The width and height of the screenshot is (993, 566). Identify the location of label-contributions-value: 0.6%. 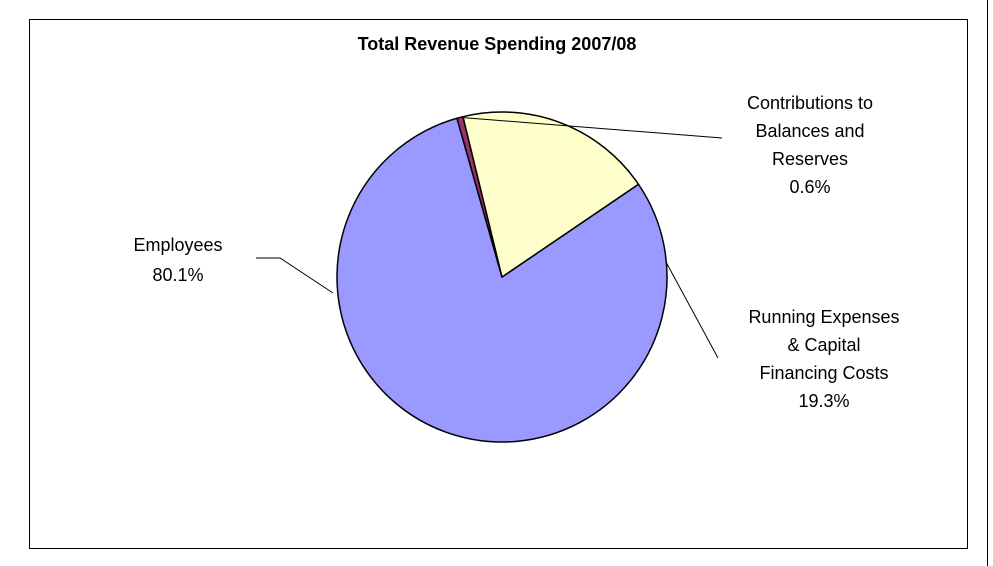
(809, 187).